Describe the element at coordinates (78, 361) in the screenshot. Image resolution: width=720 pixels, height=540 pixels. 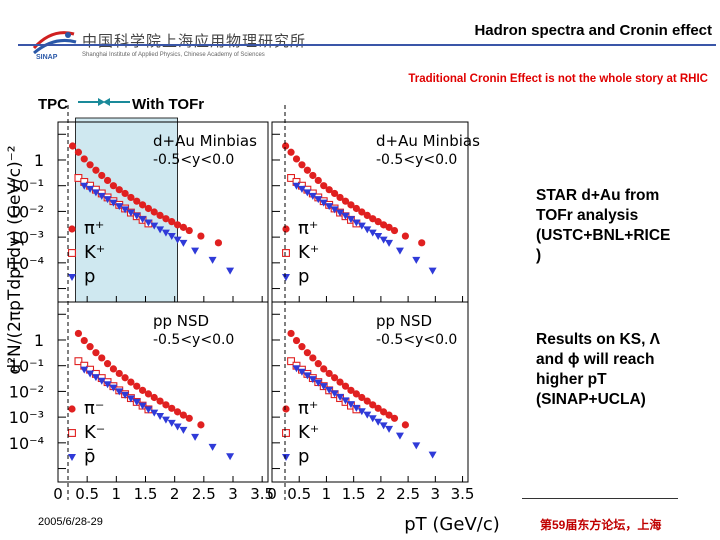
I see `data-point-bottom-left-s1` at that location.